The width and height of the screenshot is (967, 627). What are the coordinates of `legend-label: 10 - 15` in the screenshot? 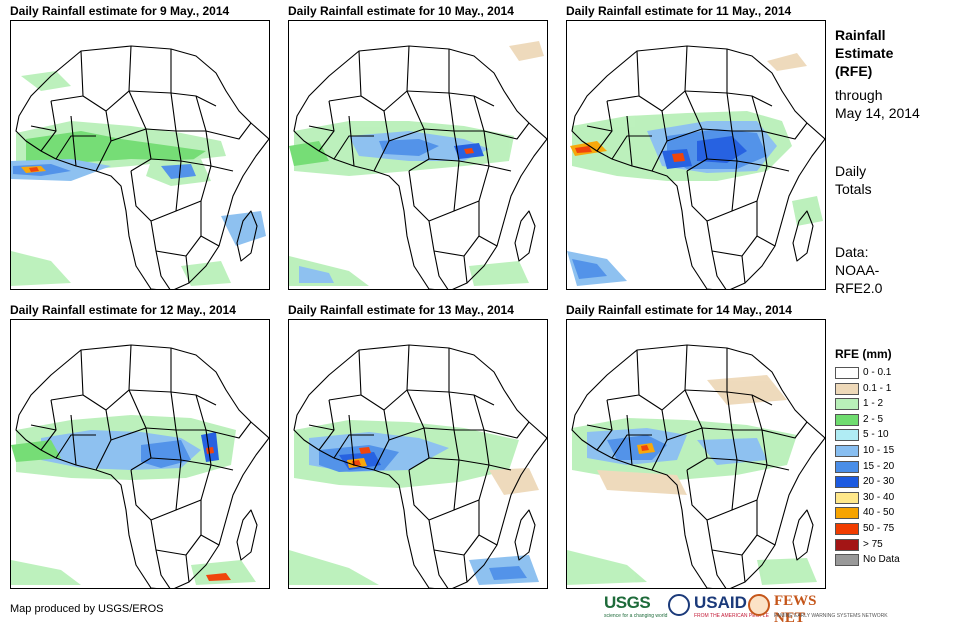 It's located at (879, 450).